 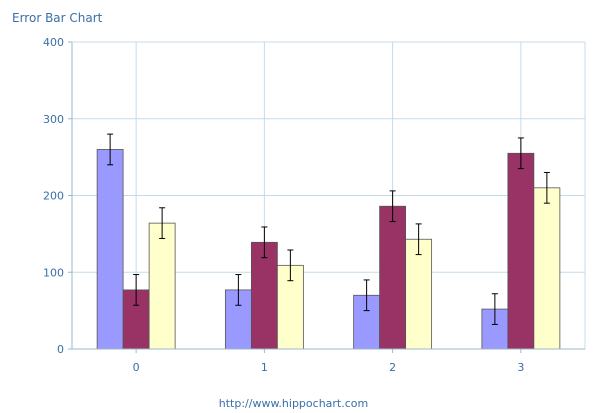 What do you see at coordinates (520, 367) in the screenshot?
I see `x-tick-label: 3` at bounding box center [520, 367].